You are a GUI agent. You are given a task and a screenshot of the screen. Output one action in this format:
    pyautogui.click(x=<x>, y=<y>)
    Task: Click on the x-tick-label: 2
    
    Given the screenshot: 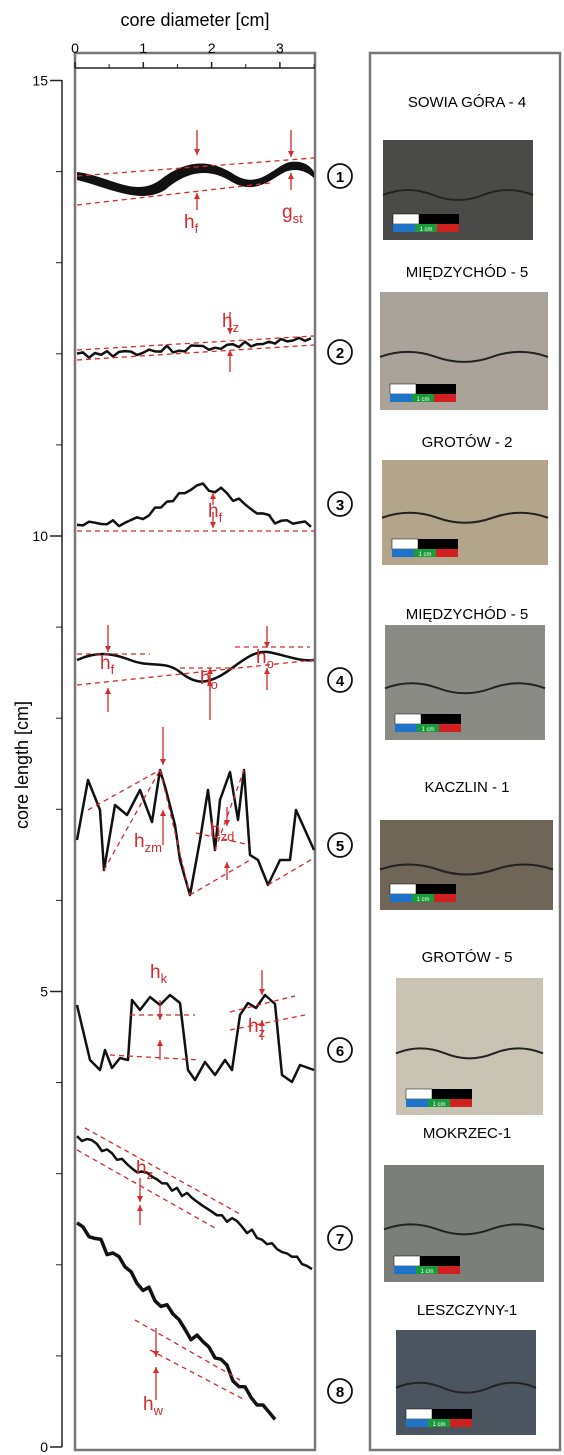 What is the action you would take?
    pyautogui.click(x=212, y=48)
    